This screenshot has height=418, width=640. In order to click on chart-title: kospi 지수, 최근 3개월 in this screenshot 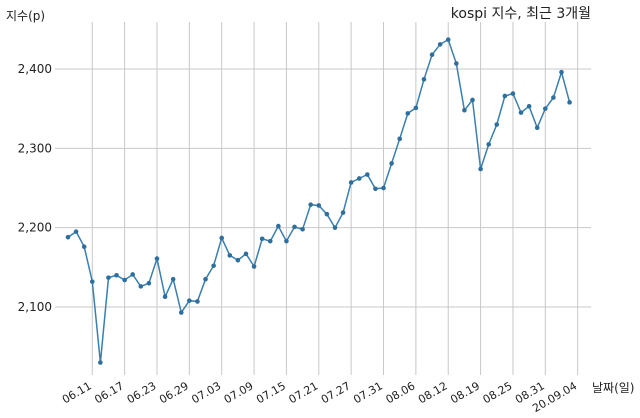, I will do `click(521, 14)`.